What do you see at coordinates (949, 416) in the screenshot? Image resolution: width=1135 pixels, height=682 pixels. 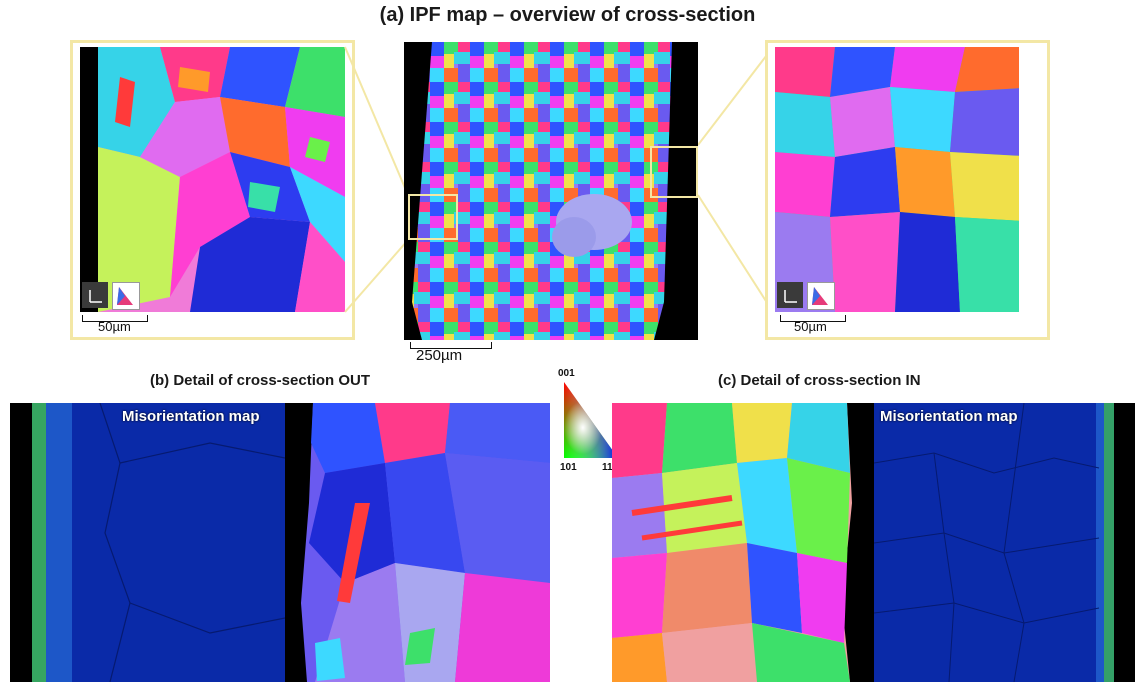 I see `panel-c-misorientation-label: Misorientation map` at bounding box center [949, 416].